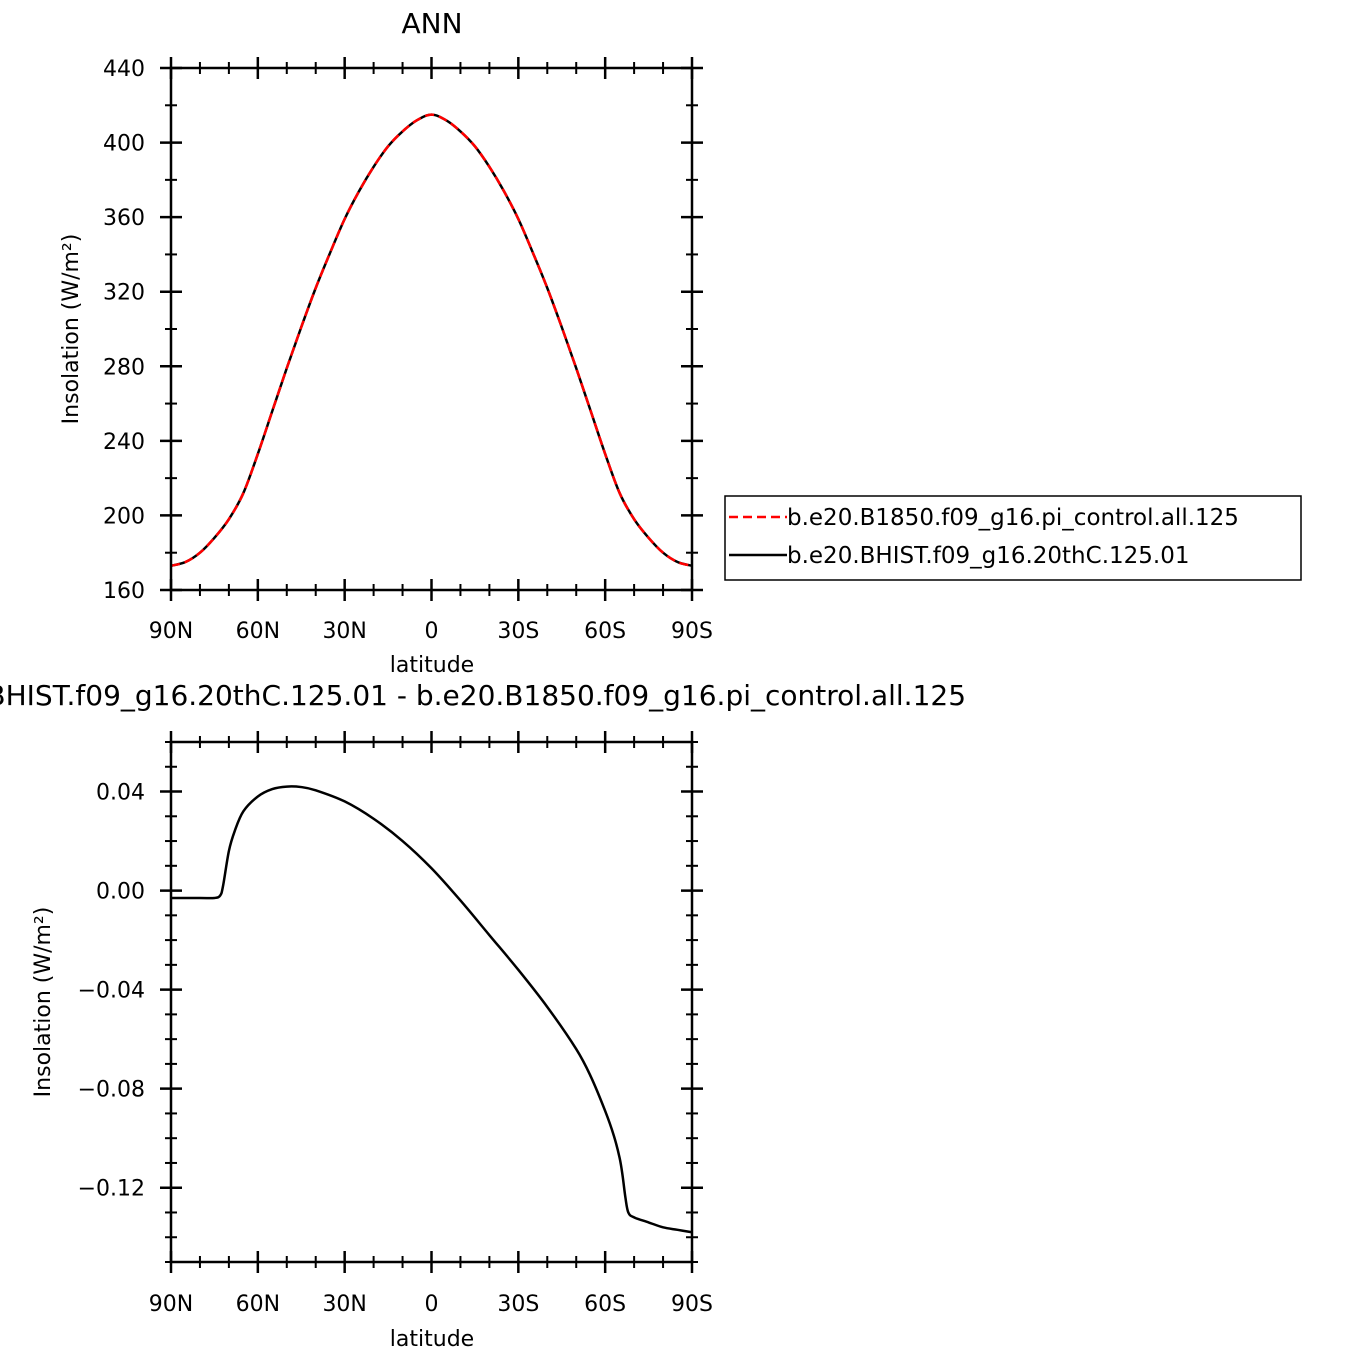 The height and width of the screenshot is (1358, 1358). Describe the element at coordinates (518, 631) in the screenshot. I see `top-x-tick-label: 30S` at that location.